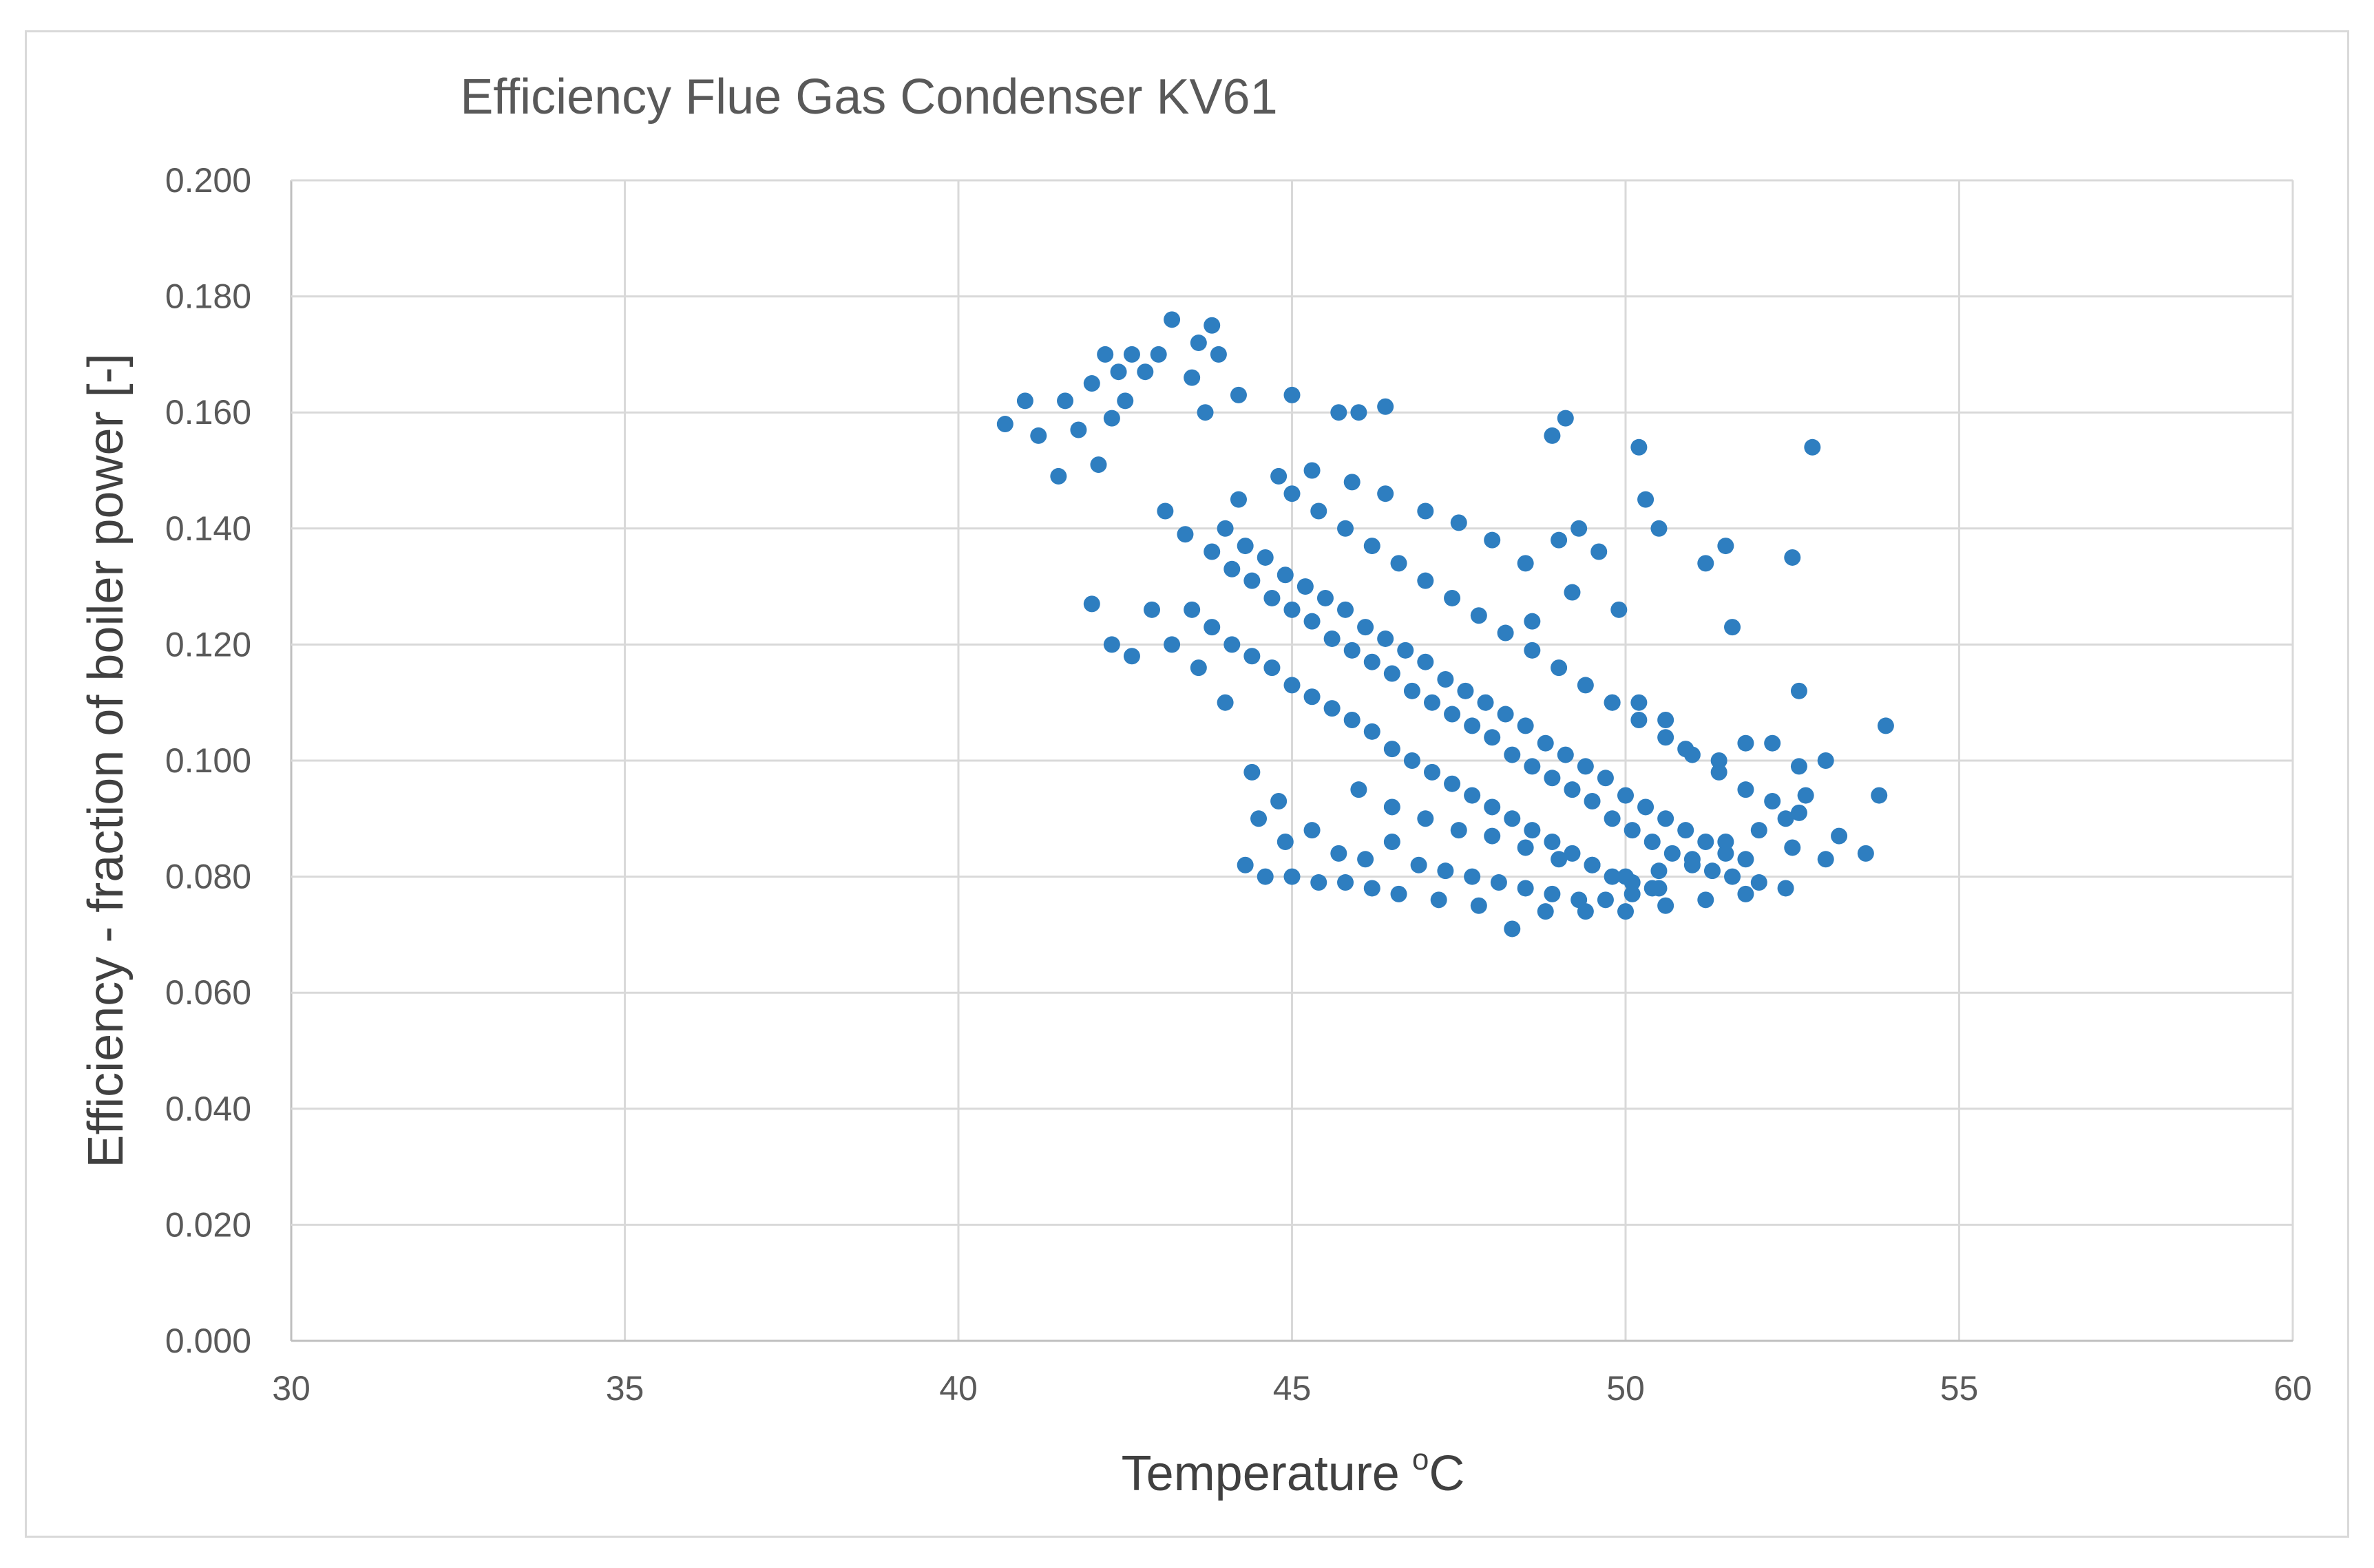  I want to click on x-axis-label: Temperature, so click(1261, 1473).